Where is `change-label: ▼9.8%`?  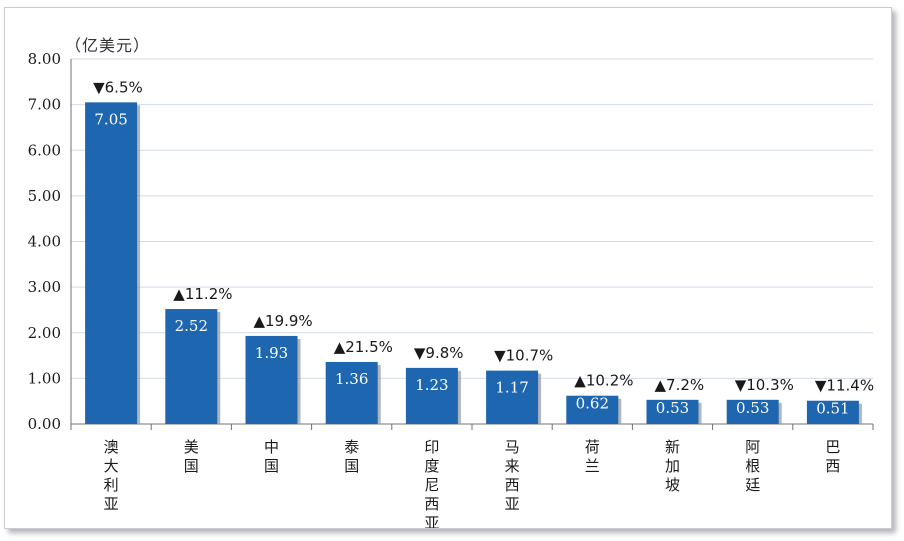 change-label: ▼9.8% is located at coordinates (439, 353).